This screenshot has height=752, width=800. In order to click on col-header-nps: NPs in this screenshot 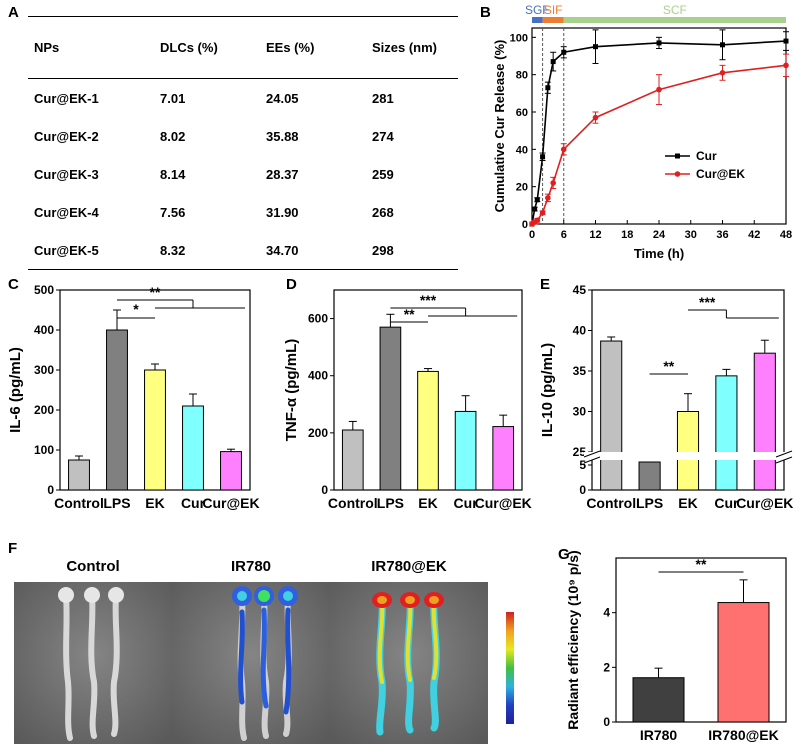, I will do `click(91, 47)`.